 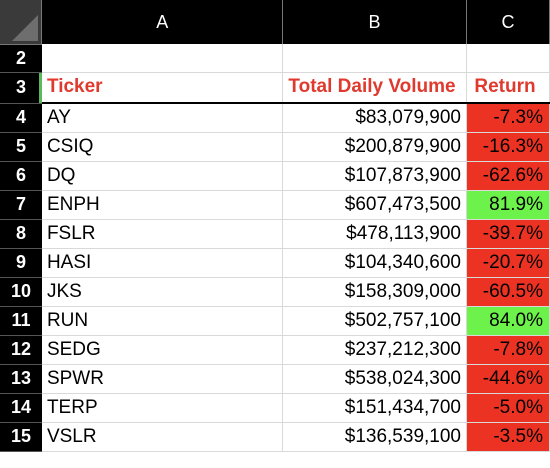 I want to click on row-header: 12, so click(x=21, y=350).